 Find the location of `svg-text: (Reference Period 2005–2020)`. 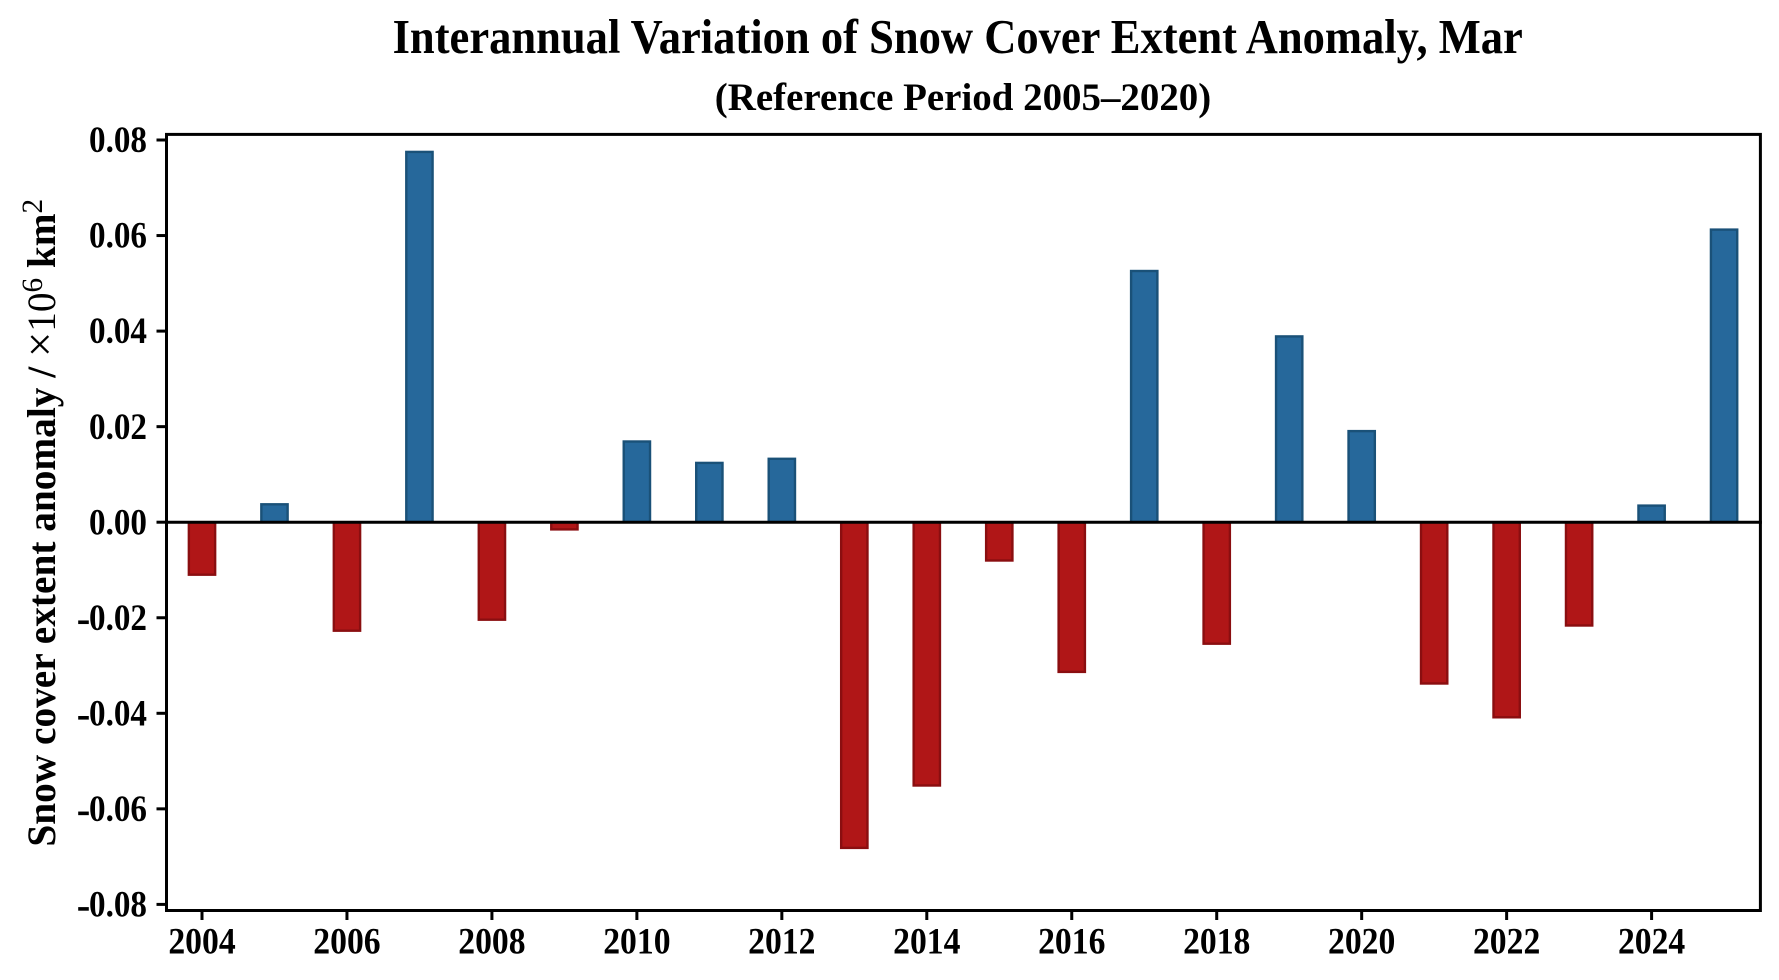

svg-text: (Reference Period 2005–2020) is located at coordinates (963, 97).